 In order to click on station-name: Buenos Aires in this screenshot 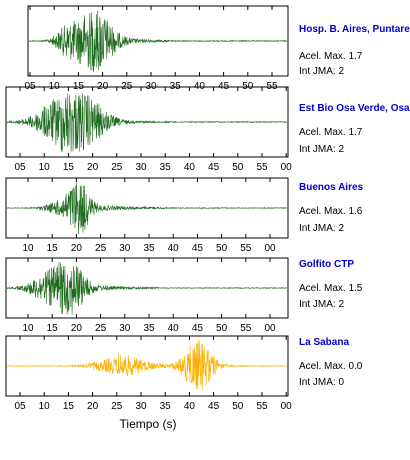, I will do `click(331, 187)`.